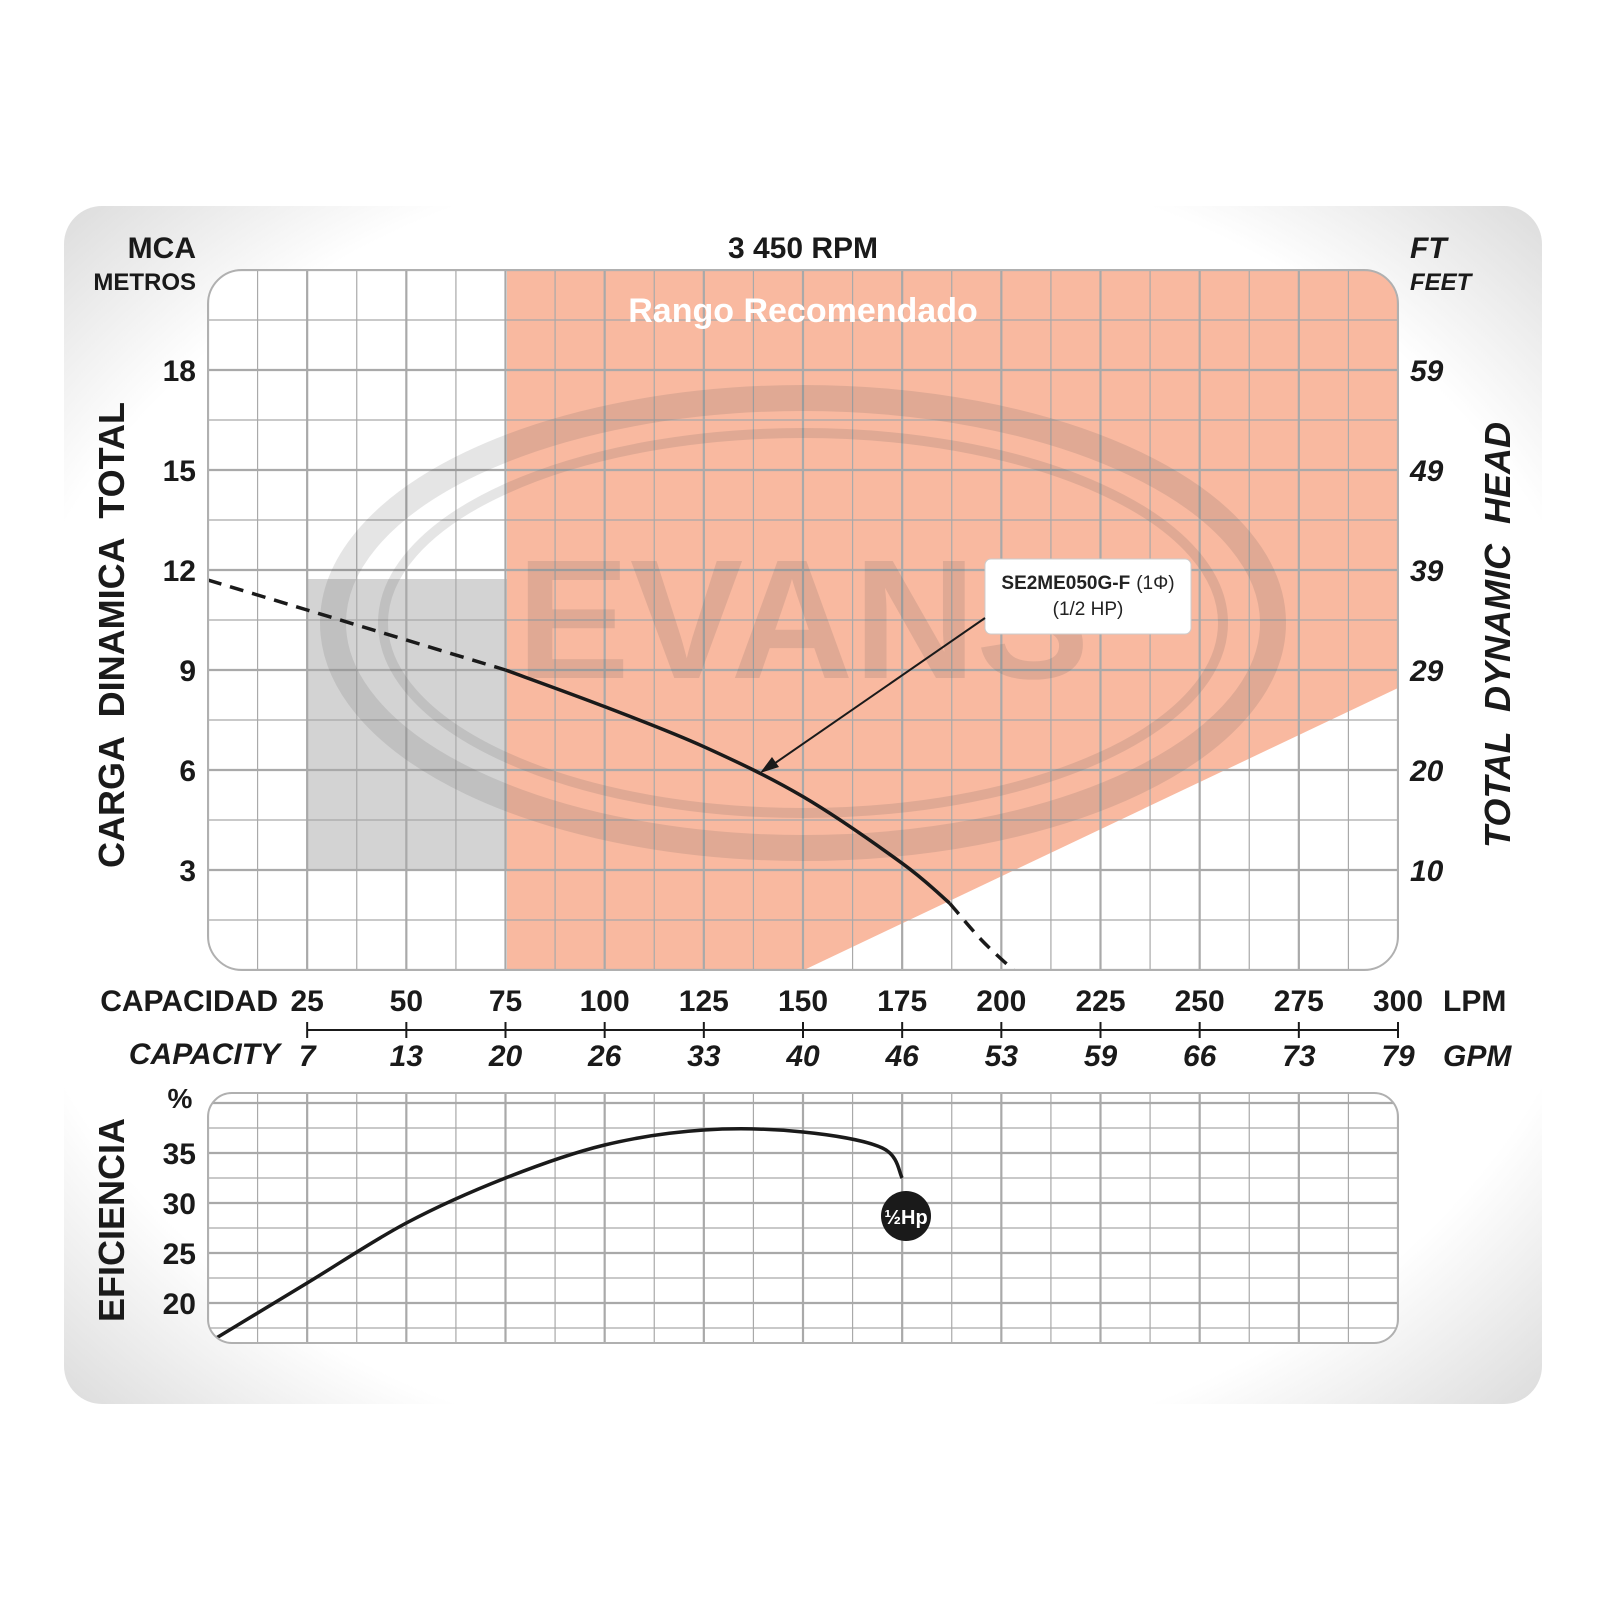 This screenshot has width=1600, height=1600. What do you see at coordinates (357, 625) in the screenshot?
I see `head-curve-dashed-start` at bounding box center [357, 625].